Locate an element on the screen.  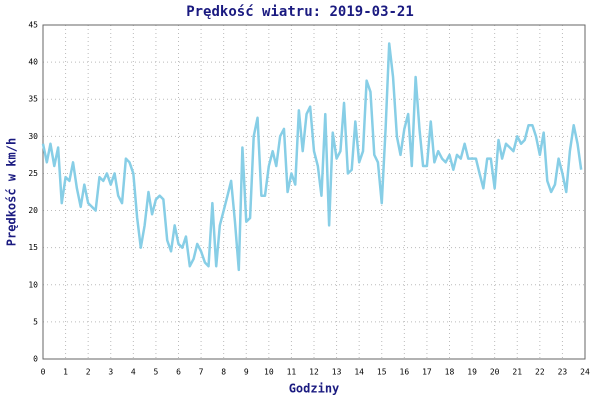
x-tick-label: 9 is located at coordinates (246, 372).